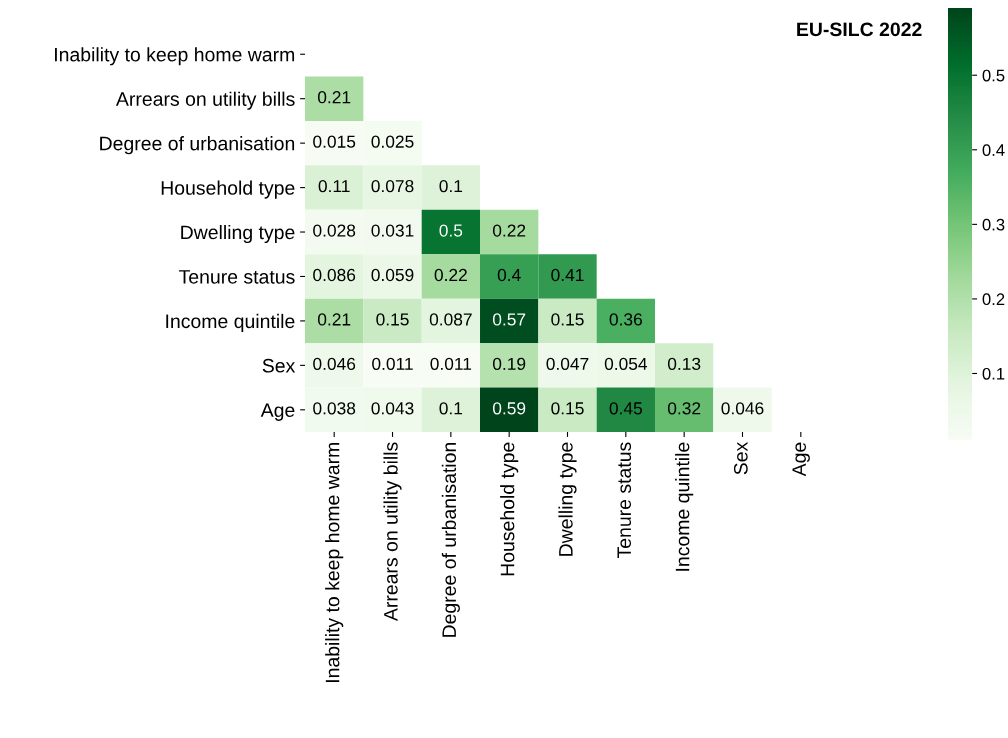  Describe the element at coordinates (450, 319) in the screenshot. I see `data-label: 0.087` at that location.